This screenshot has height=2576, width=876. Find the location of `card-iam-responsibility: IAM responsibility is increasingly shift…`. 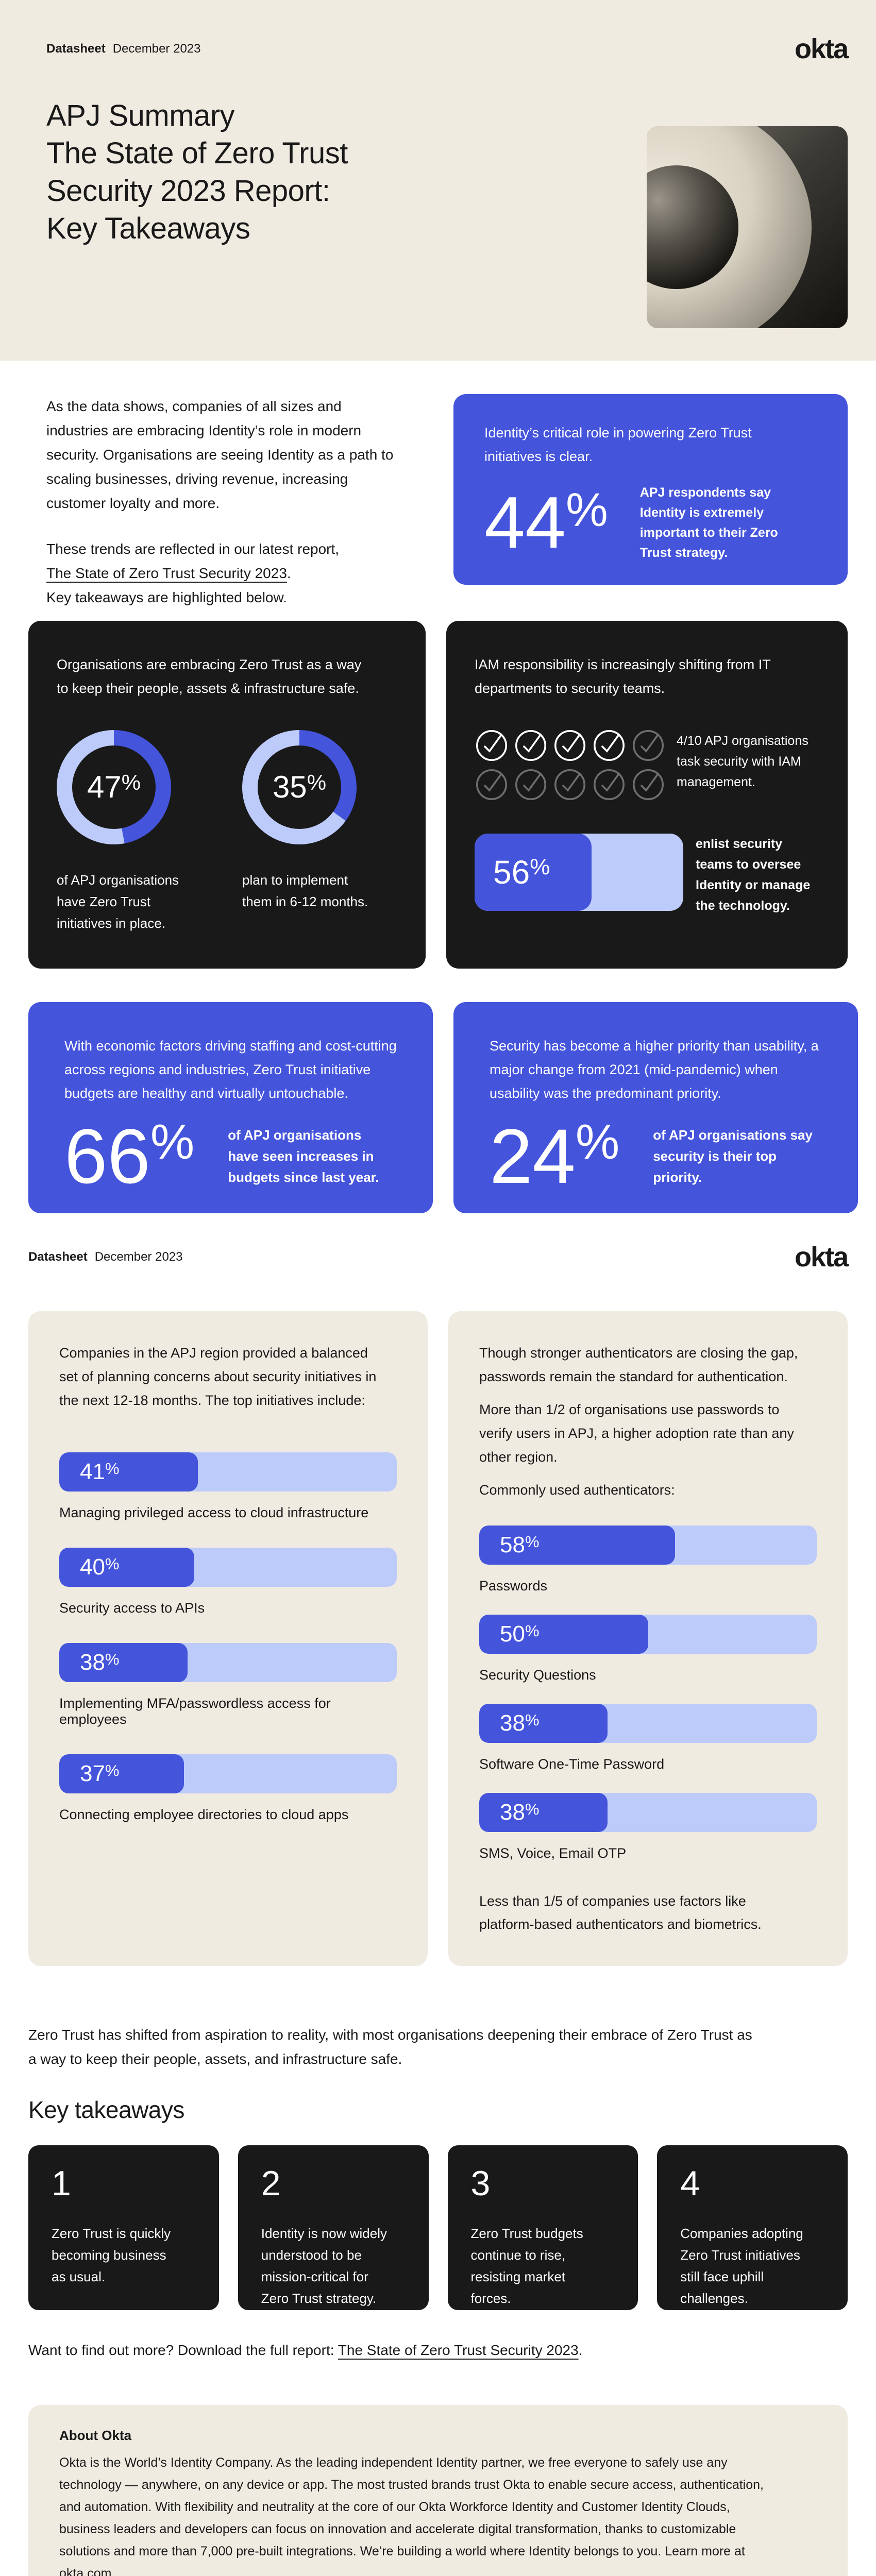

card-iam-responsibility: IAM responsibility is increasingly shift… is located at coordinates (647, 795).